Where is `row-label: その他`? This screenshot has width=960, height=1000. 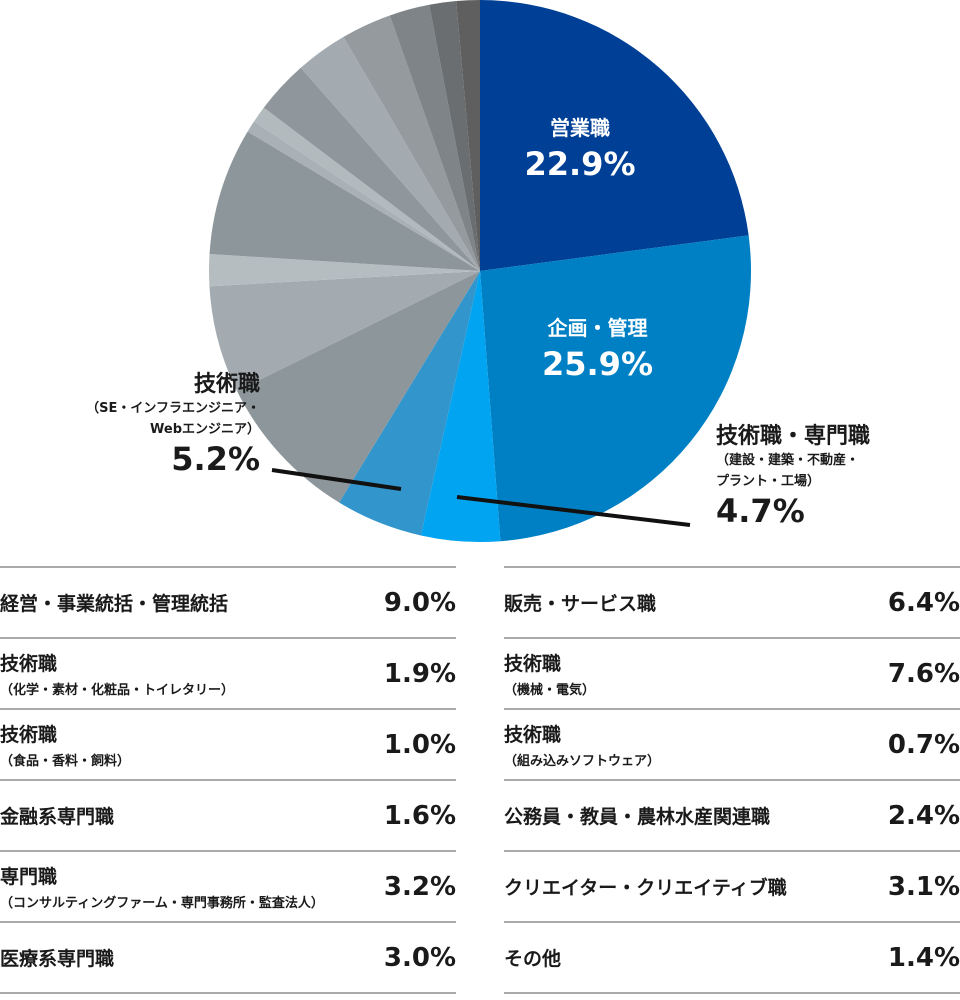 row-label: その他 is located at coordinates (532, 957).